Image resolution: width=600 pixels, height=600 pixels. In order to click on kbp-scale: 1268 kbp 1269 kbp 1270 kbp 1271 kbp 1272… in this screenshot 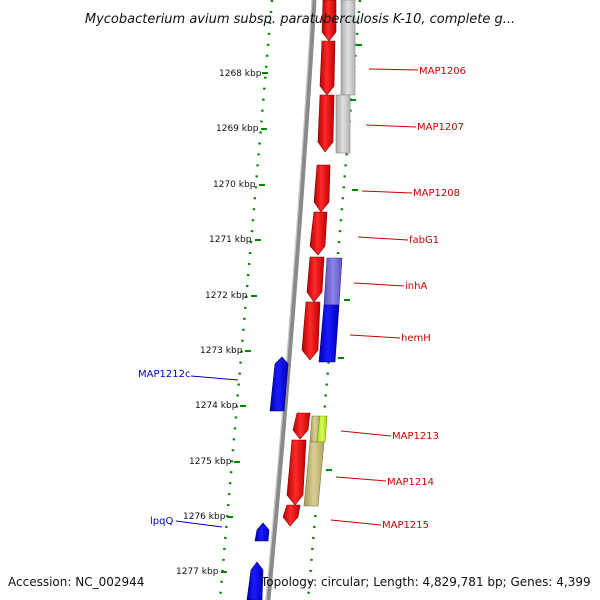, I will do `click(219, 323)`.